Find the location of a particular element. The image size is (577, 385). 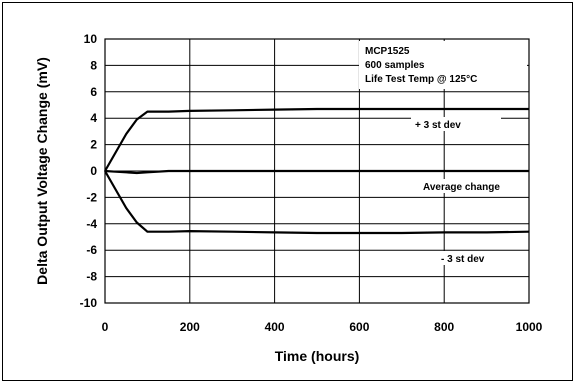

x-tick-label: 600 is located at coordinates (359, 327).